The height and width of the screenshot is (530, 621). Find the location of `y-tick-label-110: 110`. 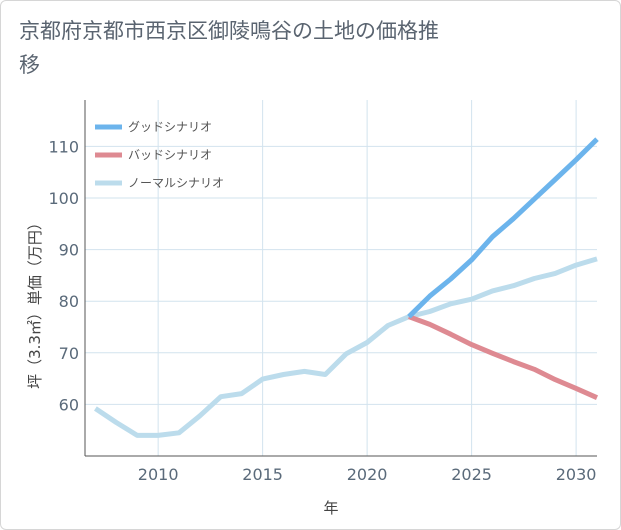

y-tick-label-110: 110 is located at coordinates (63, 146).